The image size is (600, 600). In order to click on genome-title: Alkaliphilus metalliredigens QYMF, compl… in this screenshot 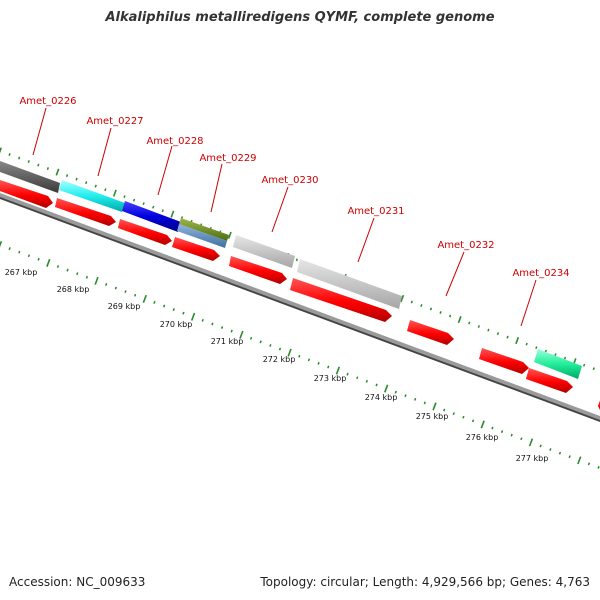, I will do `click(300, 17)`.